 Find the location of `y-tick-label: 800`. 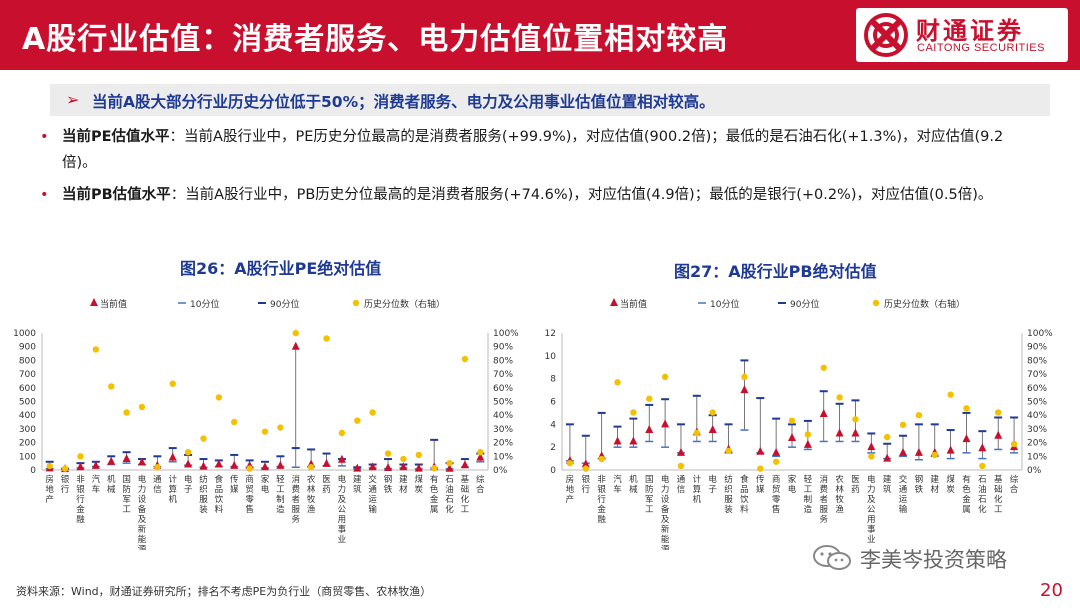

y-tick-label: 800 is located at coordinates (27, 361).